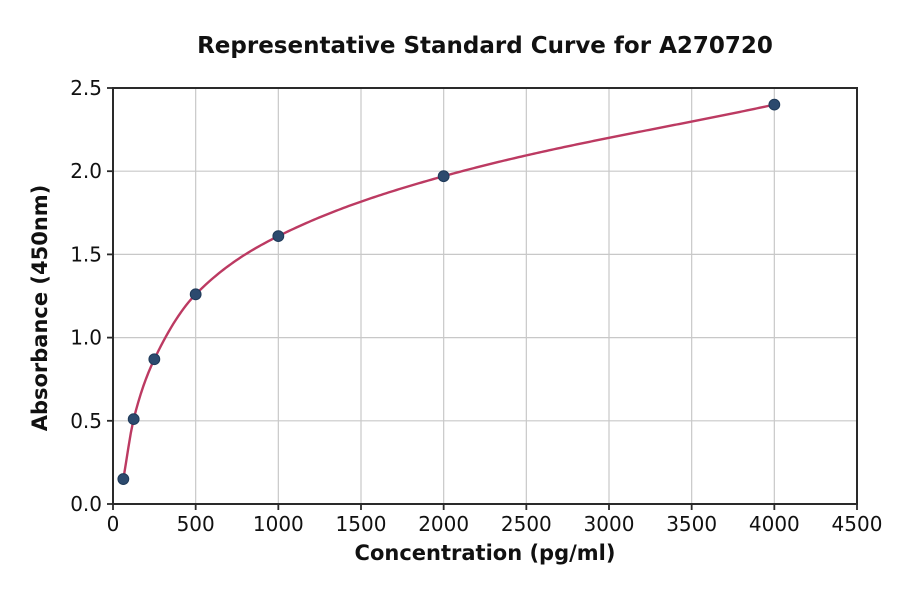  I want to click on x-tick-label: 1500, so click(361, 524).